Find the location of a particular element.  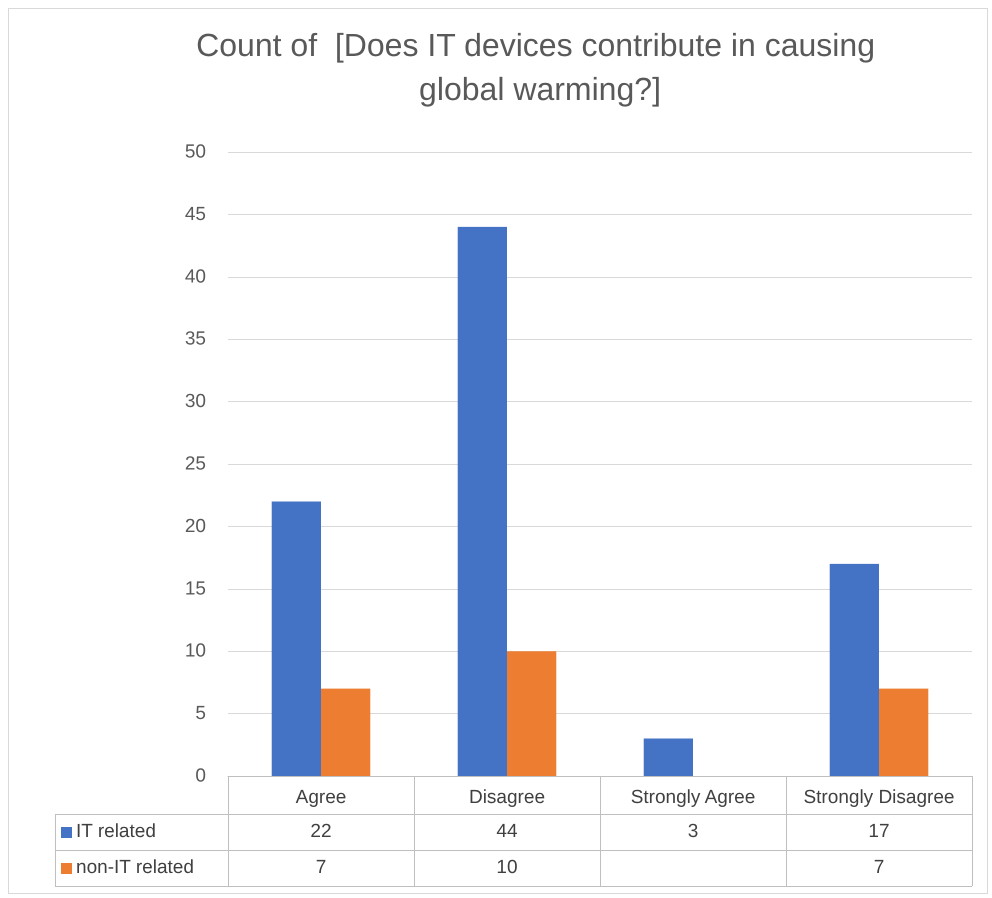

x-tick-label: Strongly Agree is located at coordinates (693, 797).